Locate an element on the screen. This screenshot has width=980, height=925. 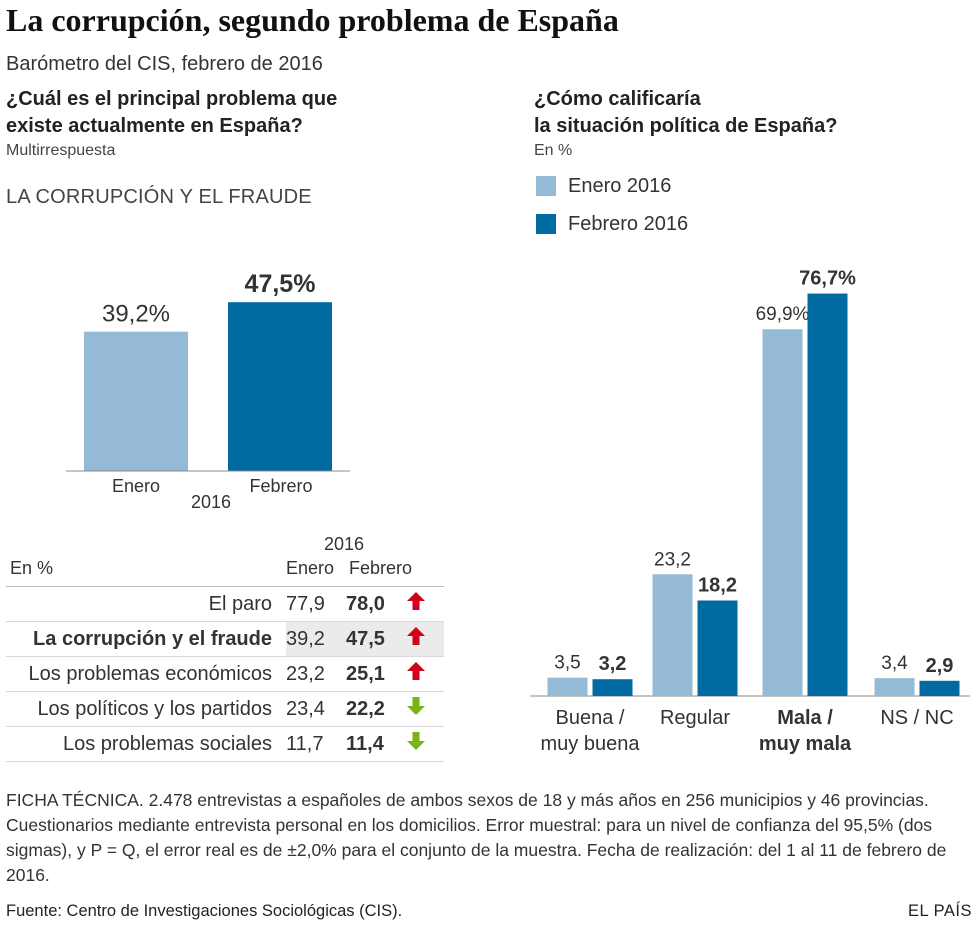
column-header-febrero: Febrero is located at coordinates (381, 568).